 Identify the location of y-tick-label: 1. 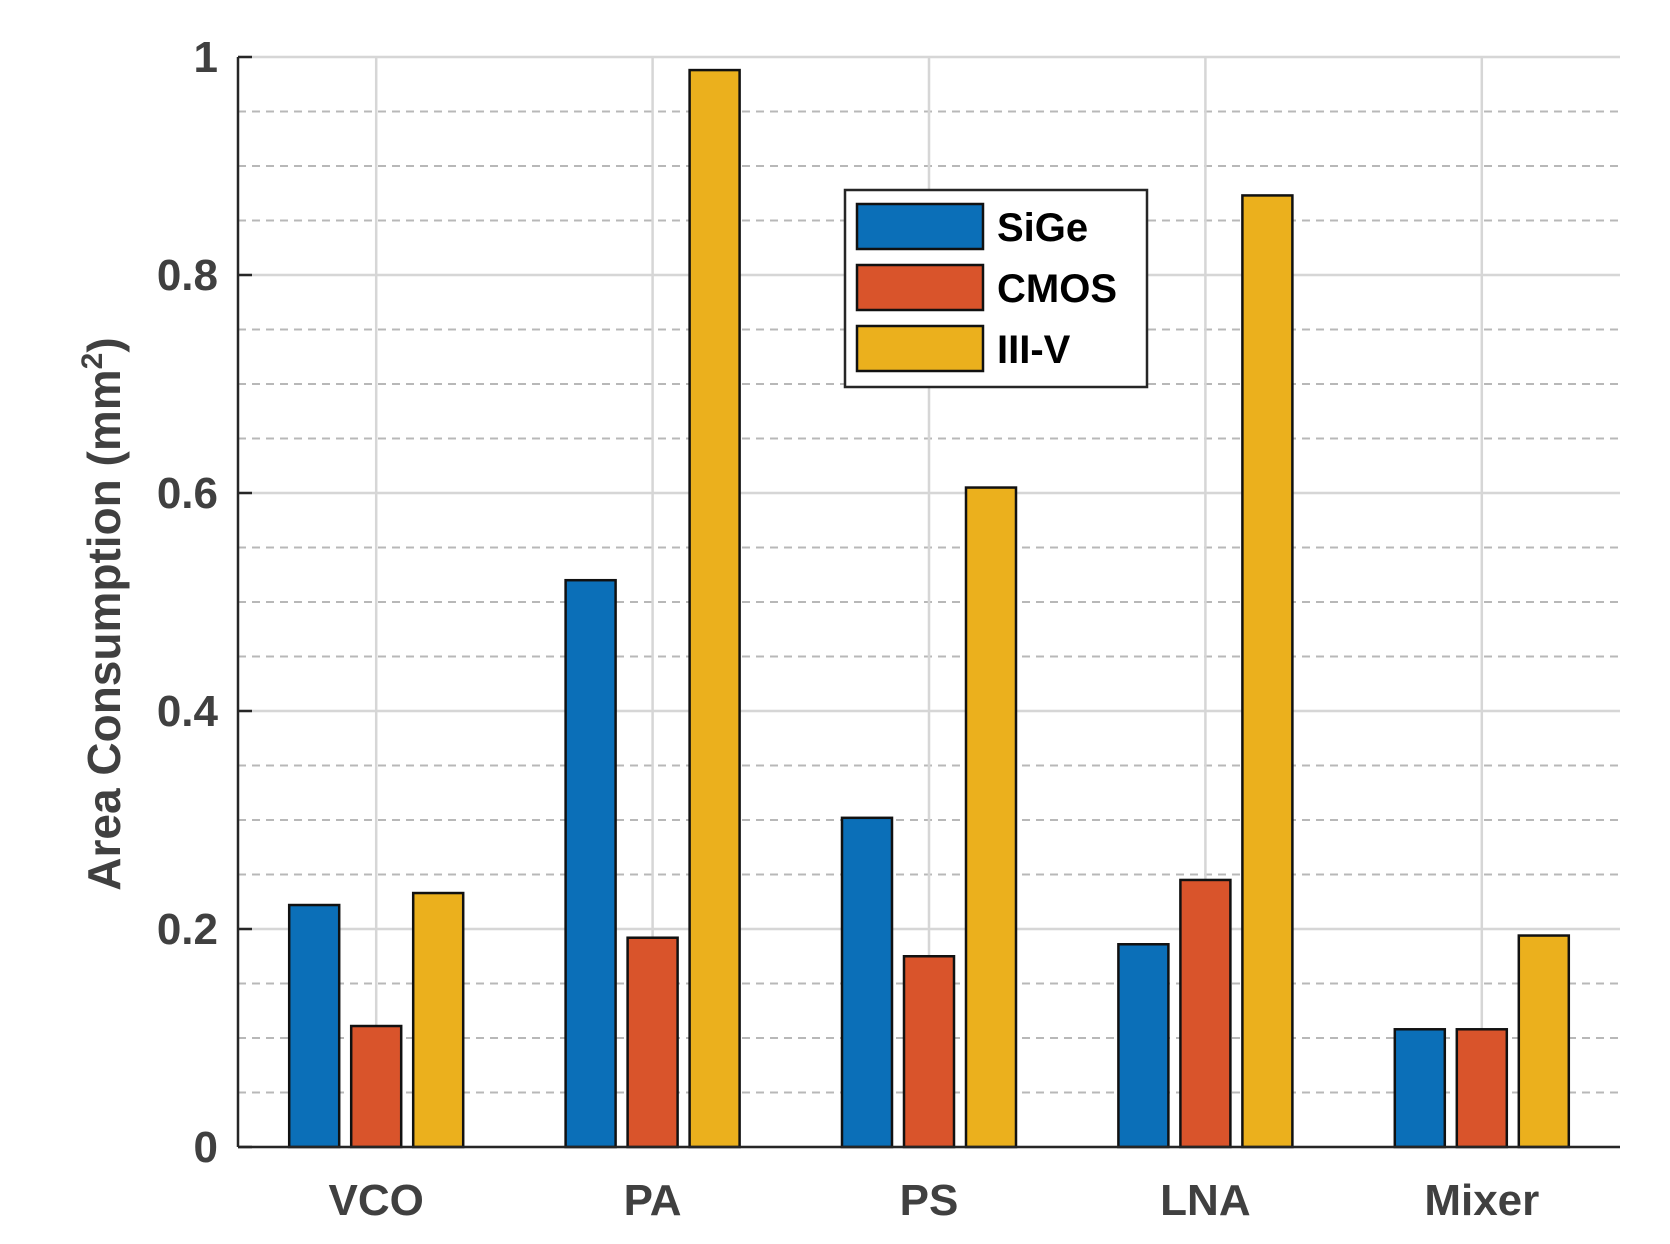
(206, 57).